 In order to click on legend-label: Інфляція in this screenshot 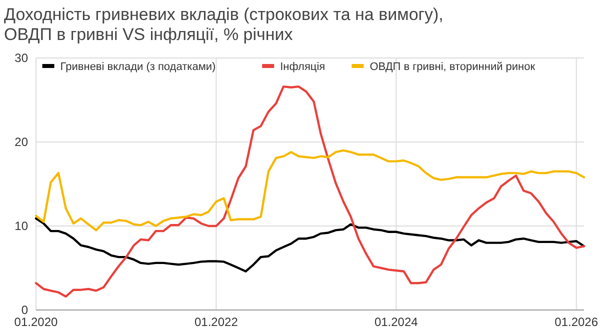, I will do `click(303, 67)`.